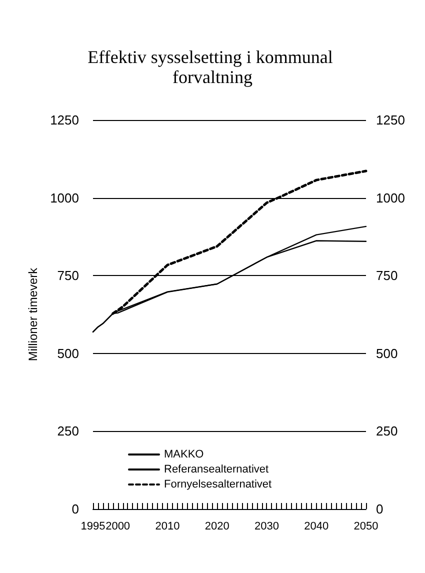 Image resolution: width=425 pixels, height=573 pixels. Describe the element at coordinates (118, 526) in the screenshot. I see `x-tick-label: 2000` at that location.